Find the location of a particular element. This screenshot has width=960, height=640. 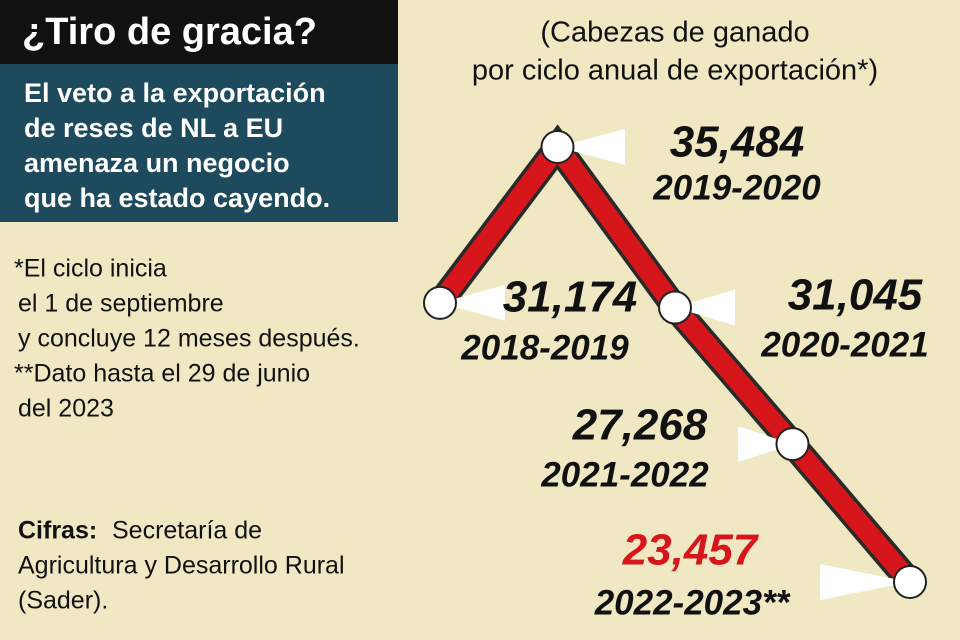

category-label: 2020-2021 is located at coordinates (844, 344).